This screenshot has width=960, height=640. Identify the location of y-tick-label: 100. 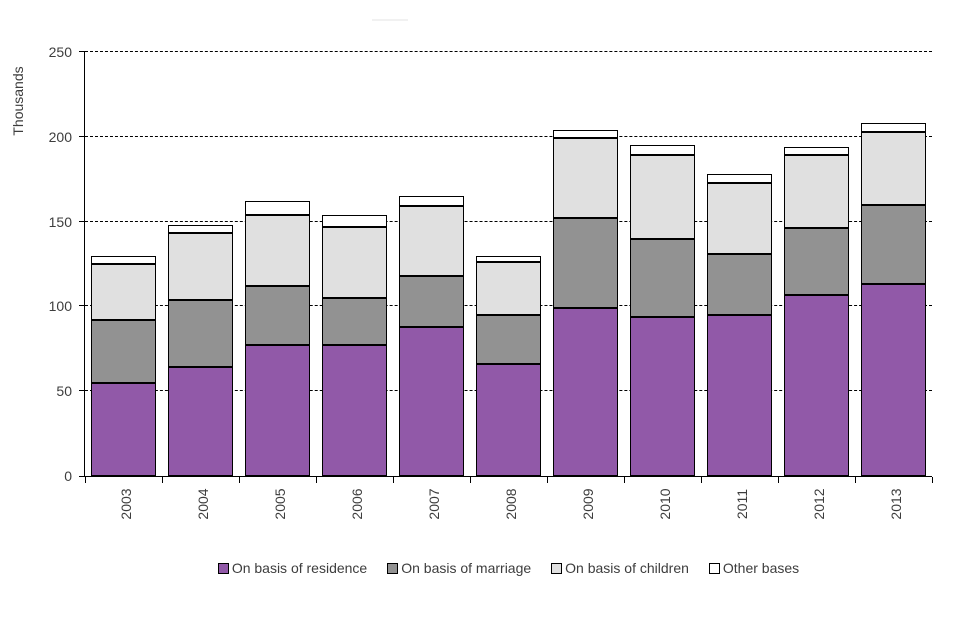
(60, 306).